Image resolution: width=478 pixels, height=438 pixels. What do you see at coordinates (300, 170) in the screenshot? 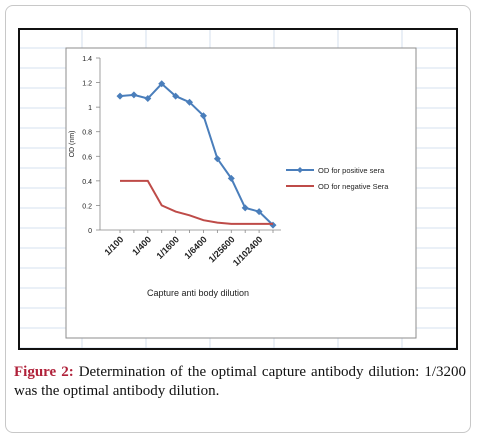
I see `legend-marker` at bounding box center [300, 170].